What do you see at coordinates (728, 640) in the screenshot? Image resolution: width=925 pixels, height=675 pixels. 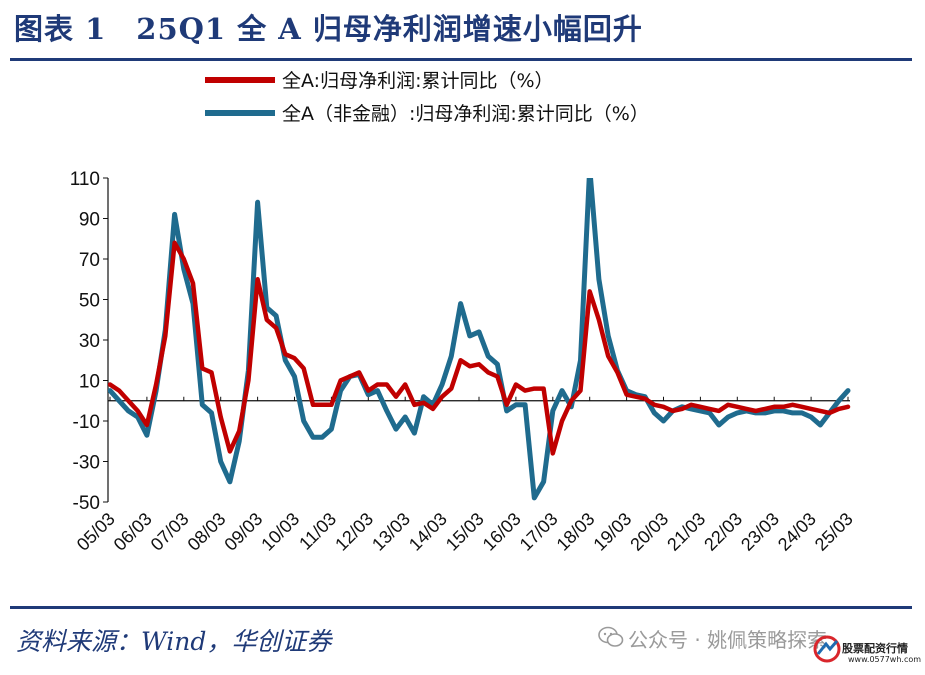 I see `watermark-text: 公众号 · 姚佩策略探索` at bounding box center [728, 640].